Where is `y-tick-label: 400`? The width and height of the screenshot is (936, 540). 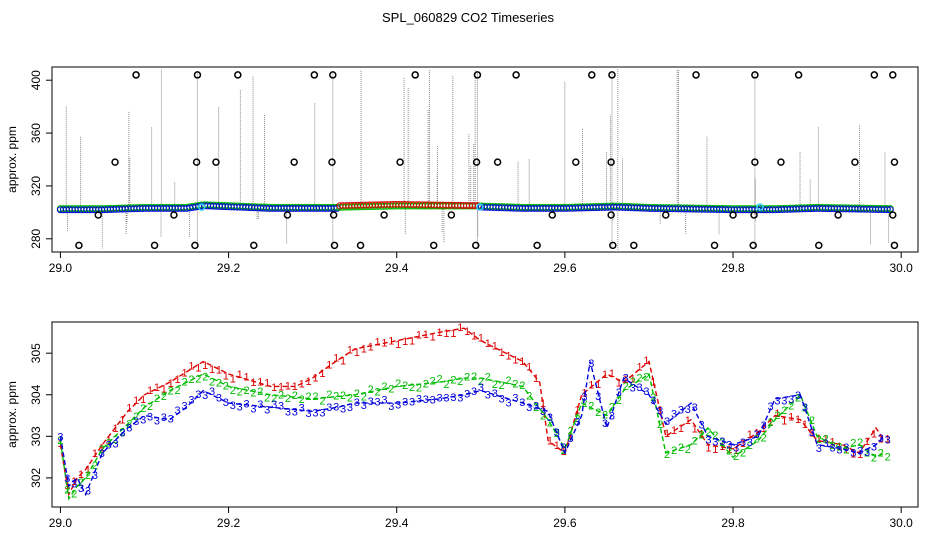
y-tick-label: 400 is located at coordinates (36, 80).